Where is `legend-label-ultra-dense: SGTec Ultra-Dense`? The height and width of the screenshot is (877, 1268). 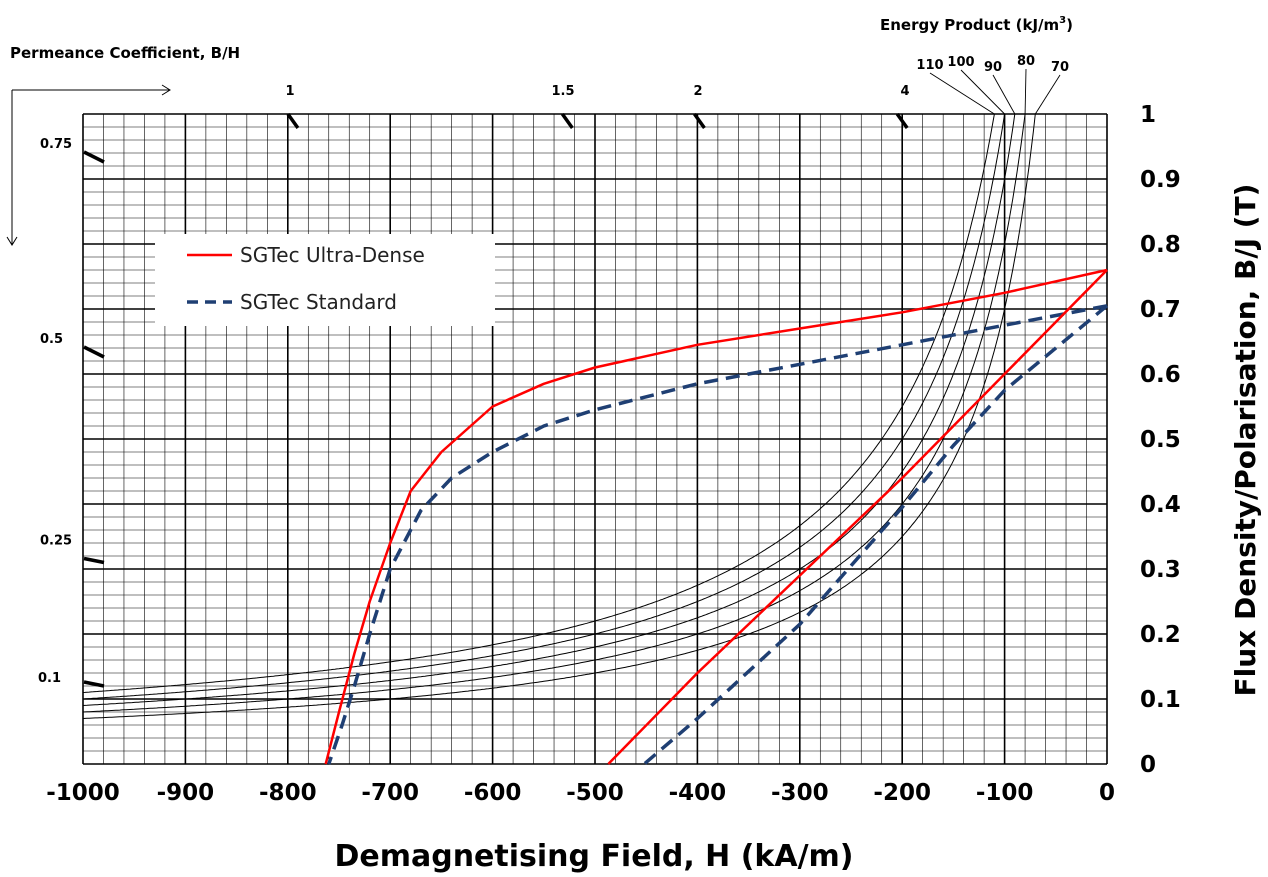
legend-label-ultra-dense: SGTec Ultra-Dense is located at coordinates (332, 255).